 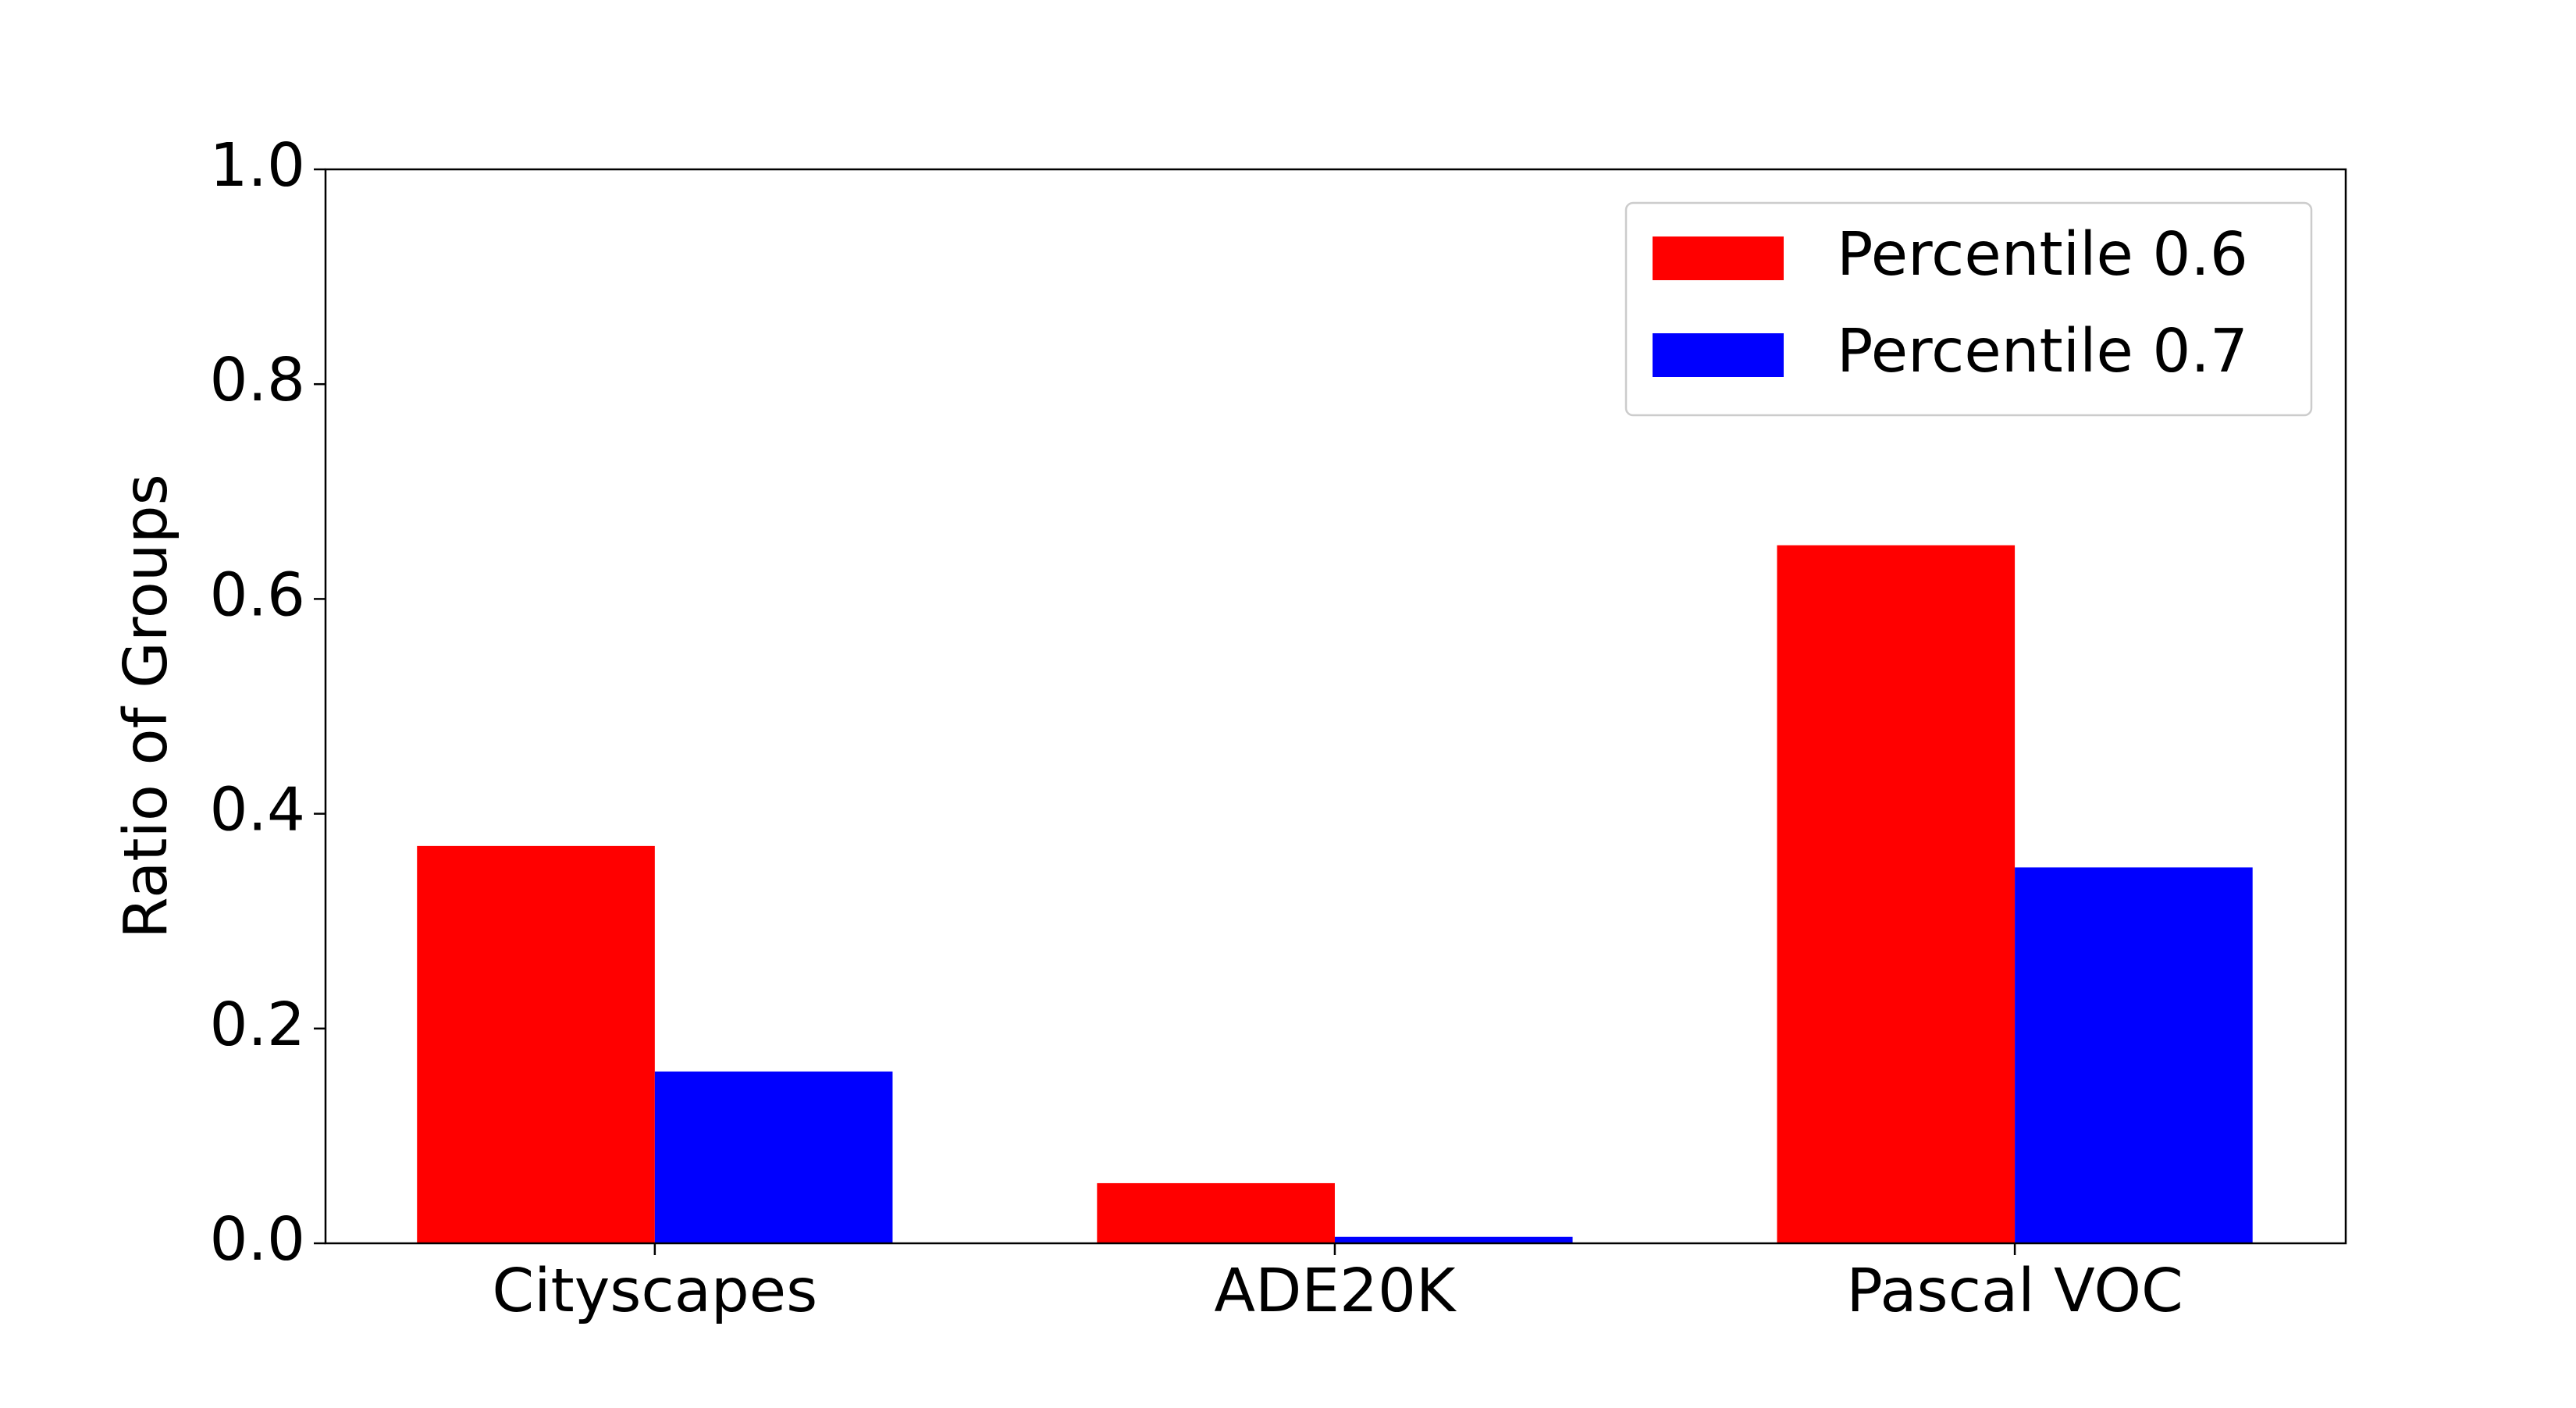 What do you see at coordinates (257, 1240) in the screenshot?
I see `y-tick-label: 0.0` at bounding box center [257, 1240].